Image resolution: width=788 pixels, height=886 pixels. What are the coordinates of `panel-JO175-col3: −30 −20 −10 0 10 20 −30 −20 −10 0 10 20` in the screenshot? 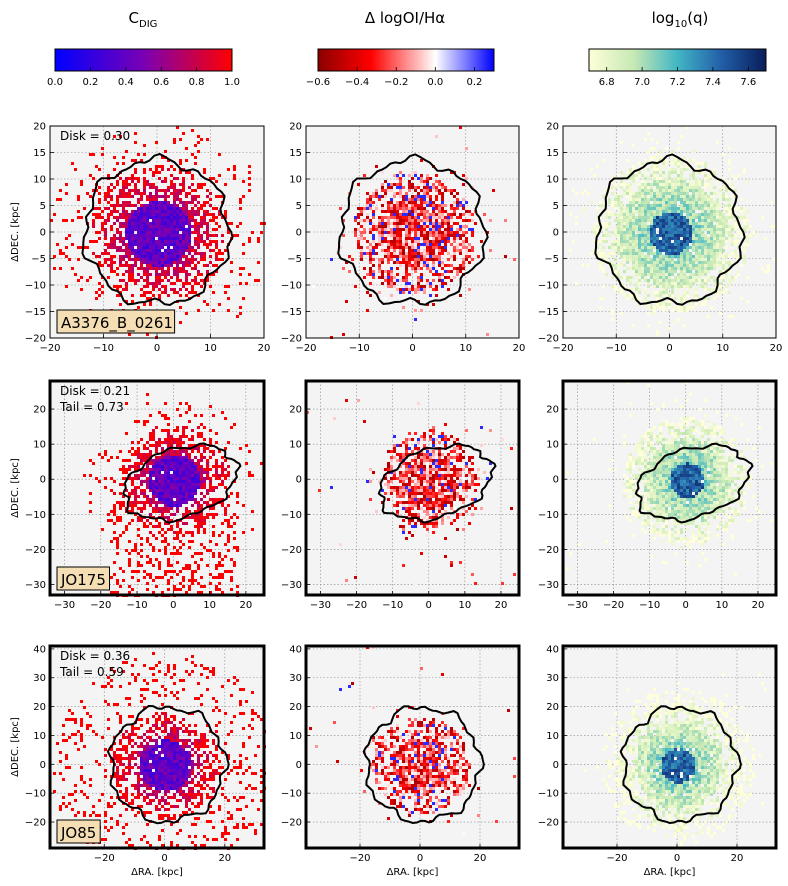 It's located at (658, 495).